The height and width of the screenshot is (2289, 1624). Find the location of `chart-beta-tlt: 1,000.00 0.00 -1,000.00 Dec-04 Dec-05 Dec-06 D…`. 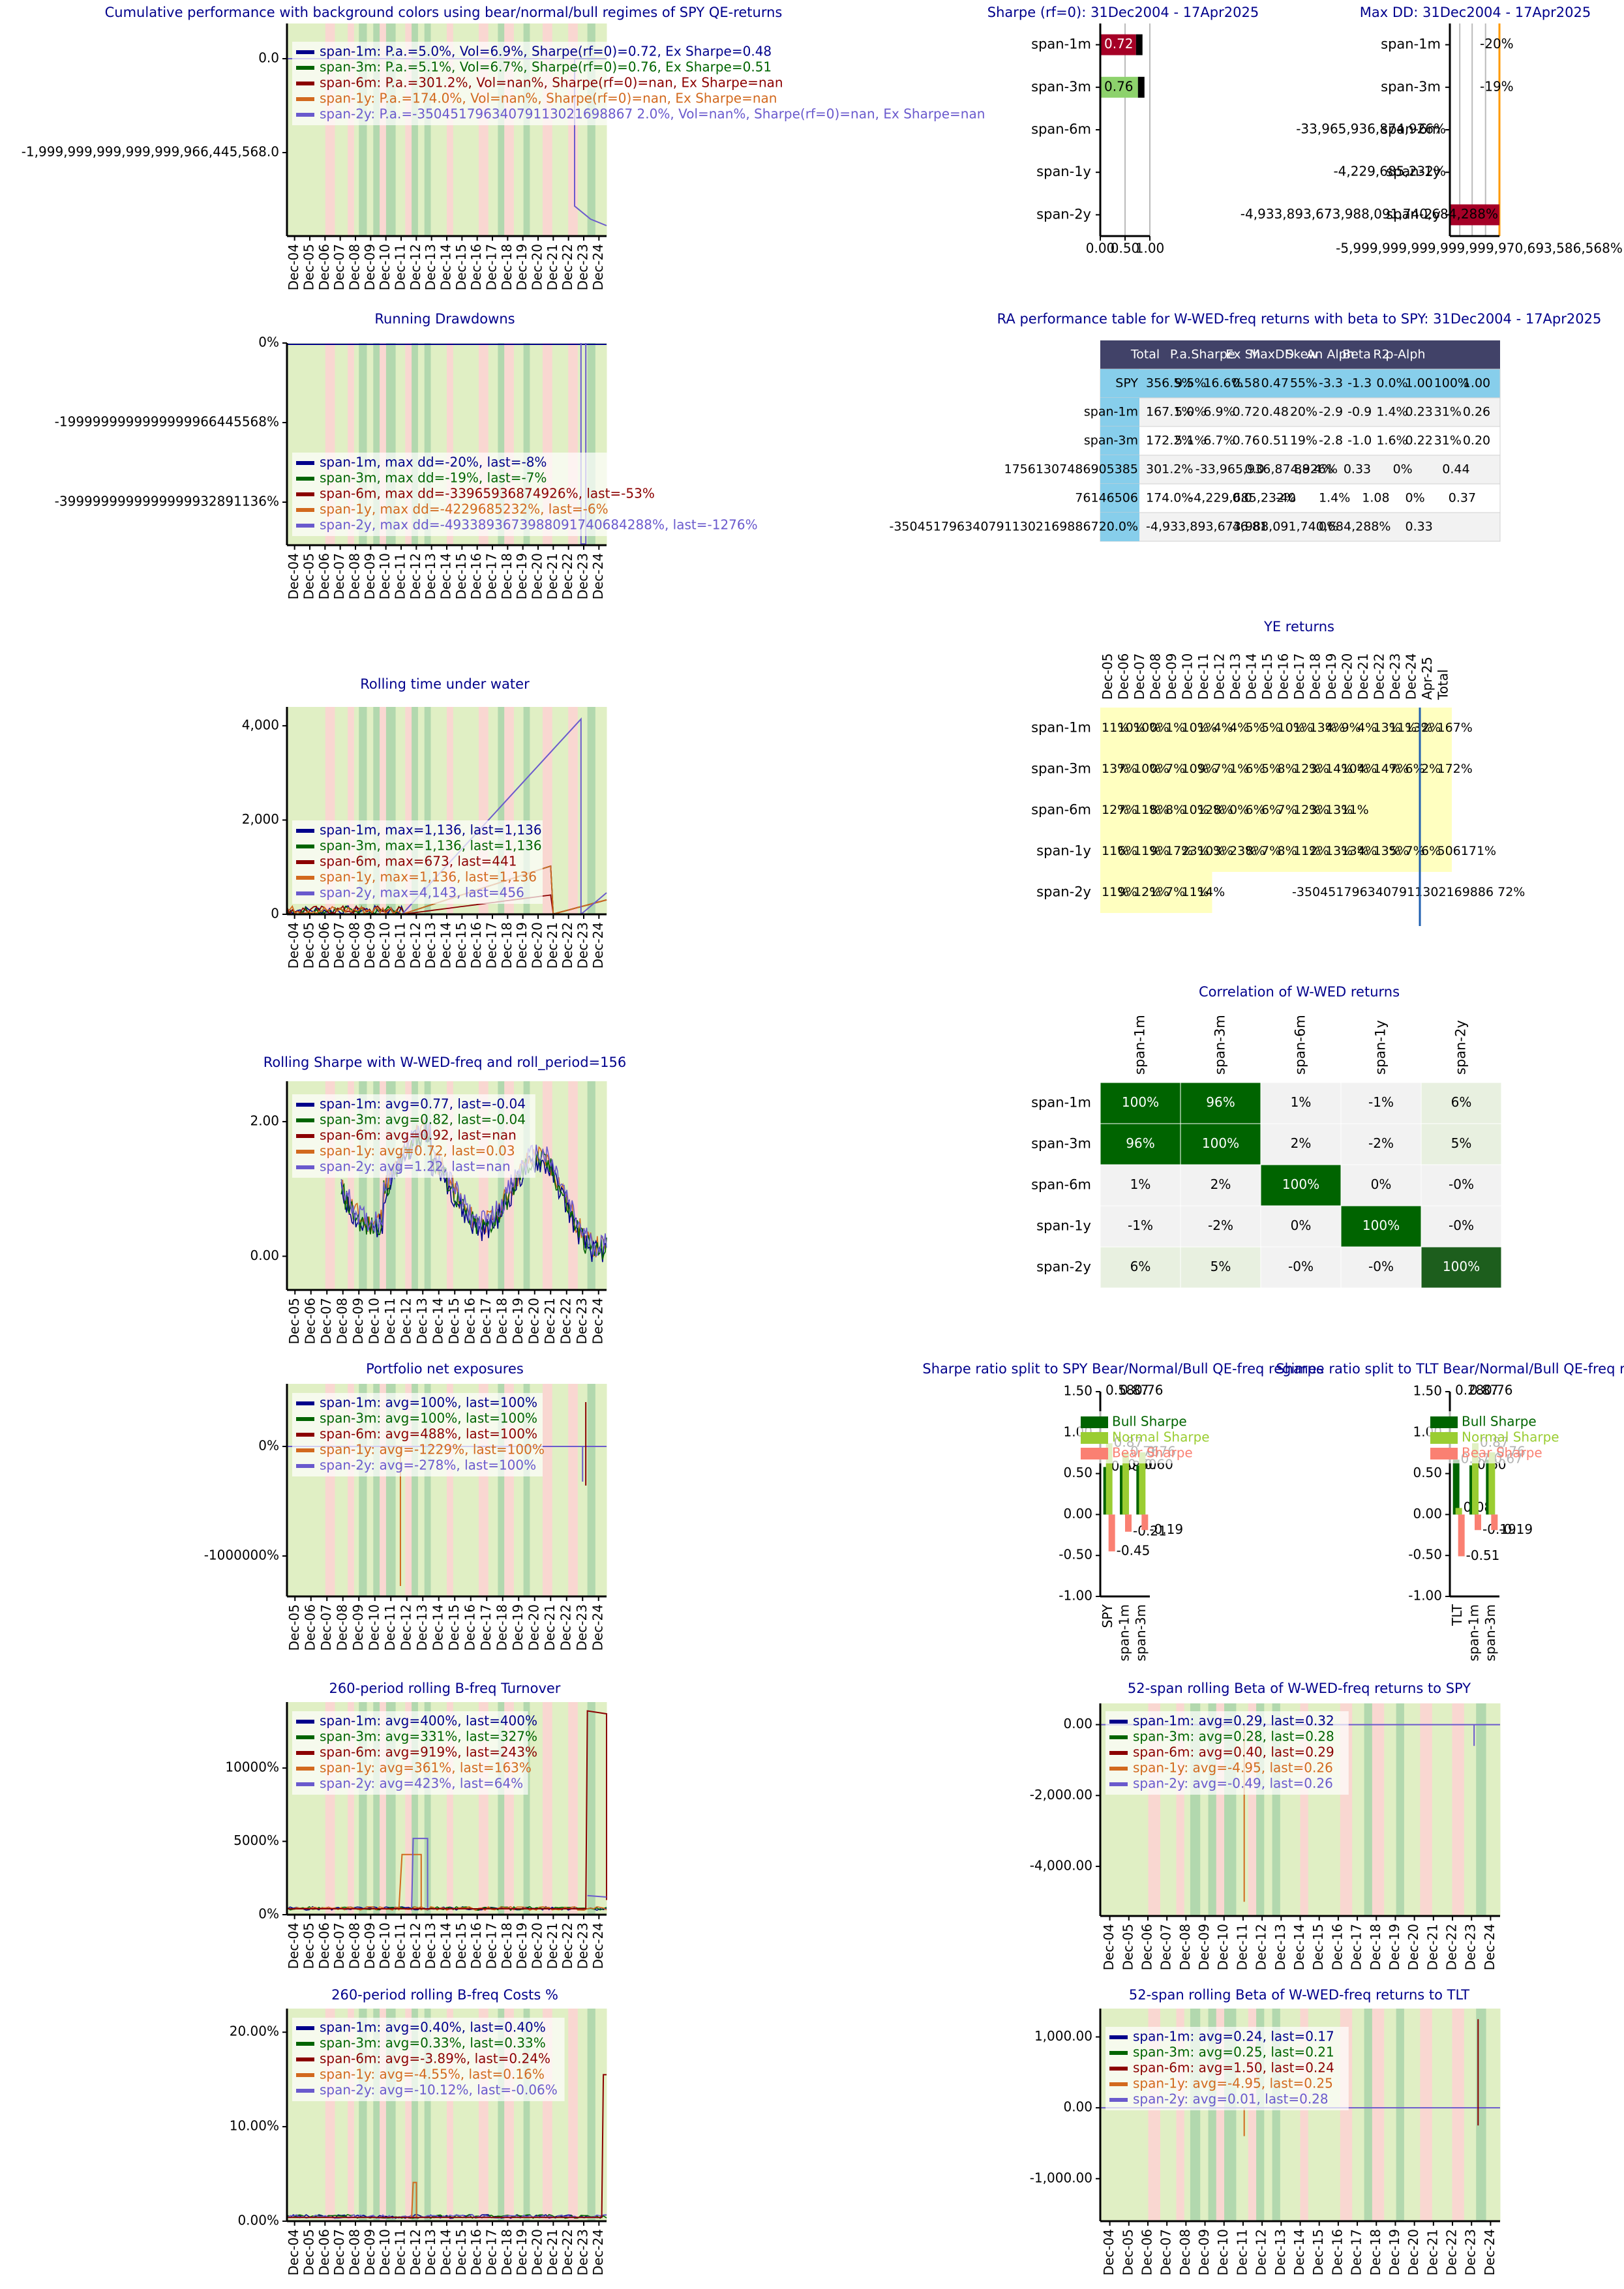

chart-beta-tlt: 1,000.00 0.00 -1,000.00 Dec-04 Dec-05 Dec-06 D… is located at coordinates (1265, 2142).